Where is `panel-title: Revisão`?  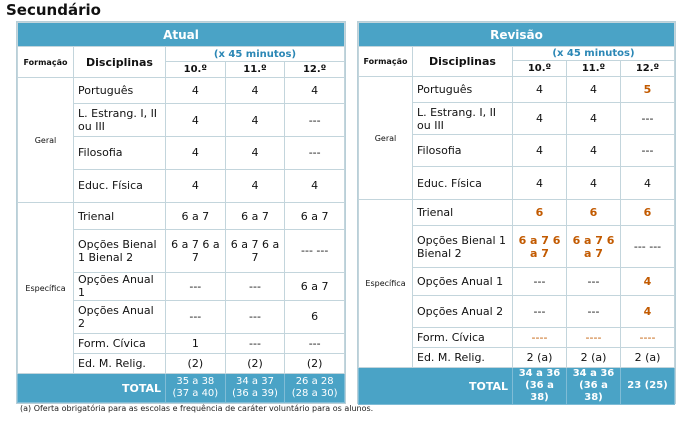 panel-title: Revisão is located at coordinates (516, 34).